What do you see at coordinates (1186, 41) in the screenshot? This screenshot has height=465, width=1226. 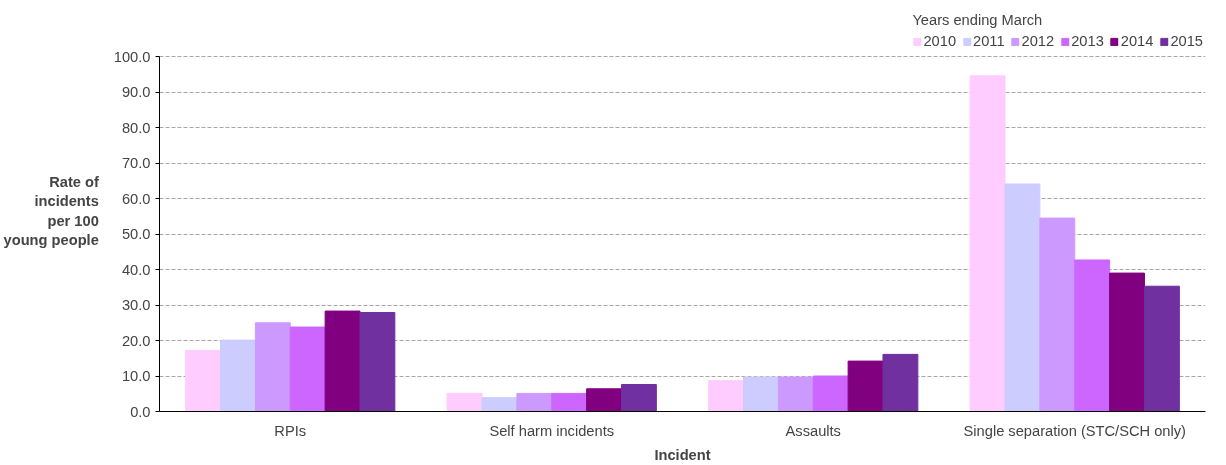 I see `legend-label: 2015` at bounding box center [1186, 41].